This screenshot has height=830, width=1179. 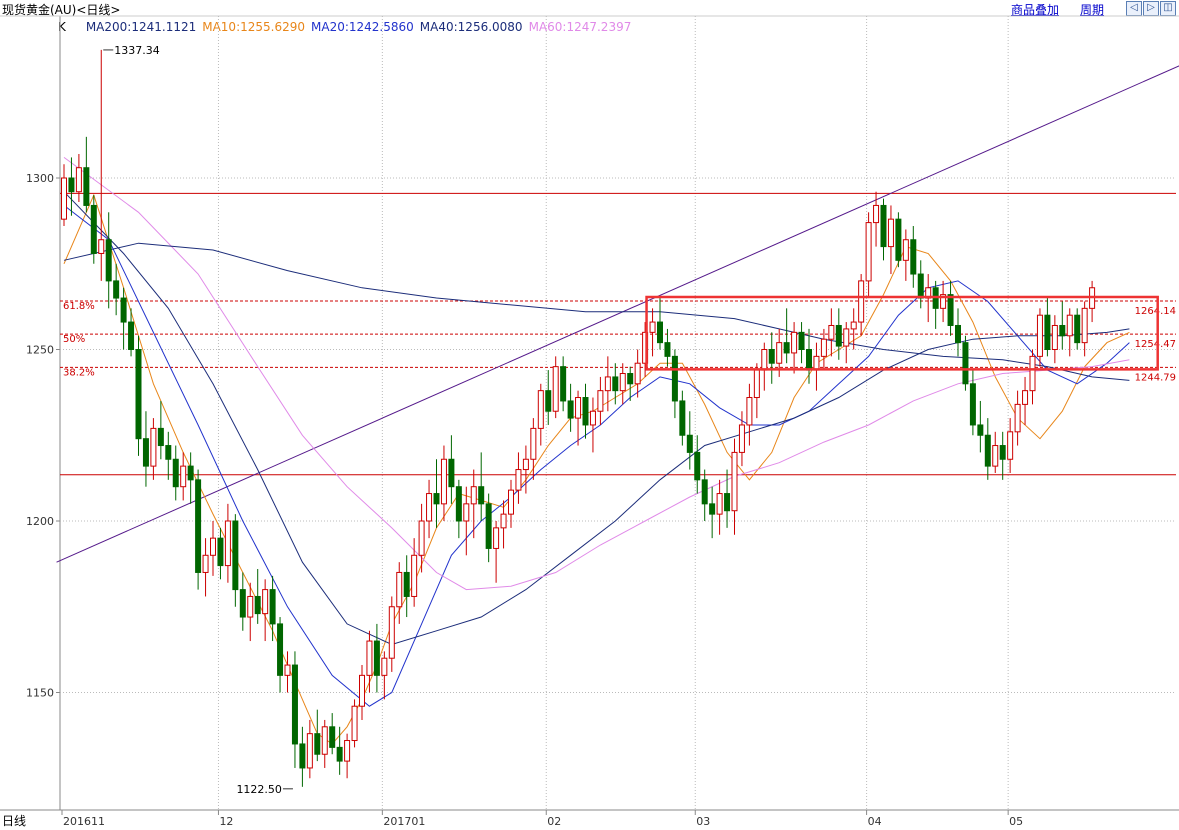 What do you see at coordinates (1092, 10) in the screenshot?
I see `period-menu-link: 周期` at bounding box center [1092, 10].